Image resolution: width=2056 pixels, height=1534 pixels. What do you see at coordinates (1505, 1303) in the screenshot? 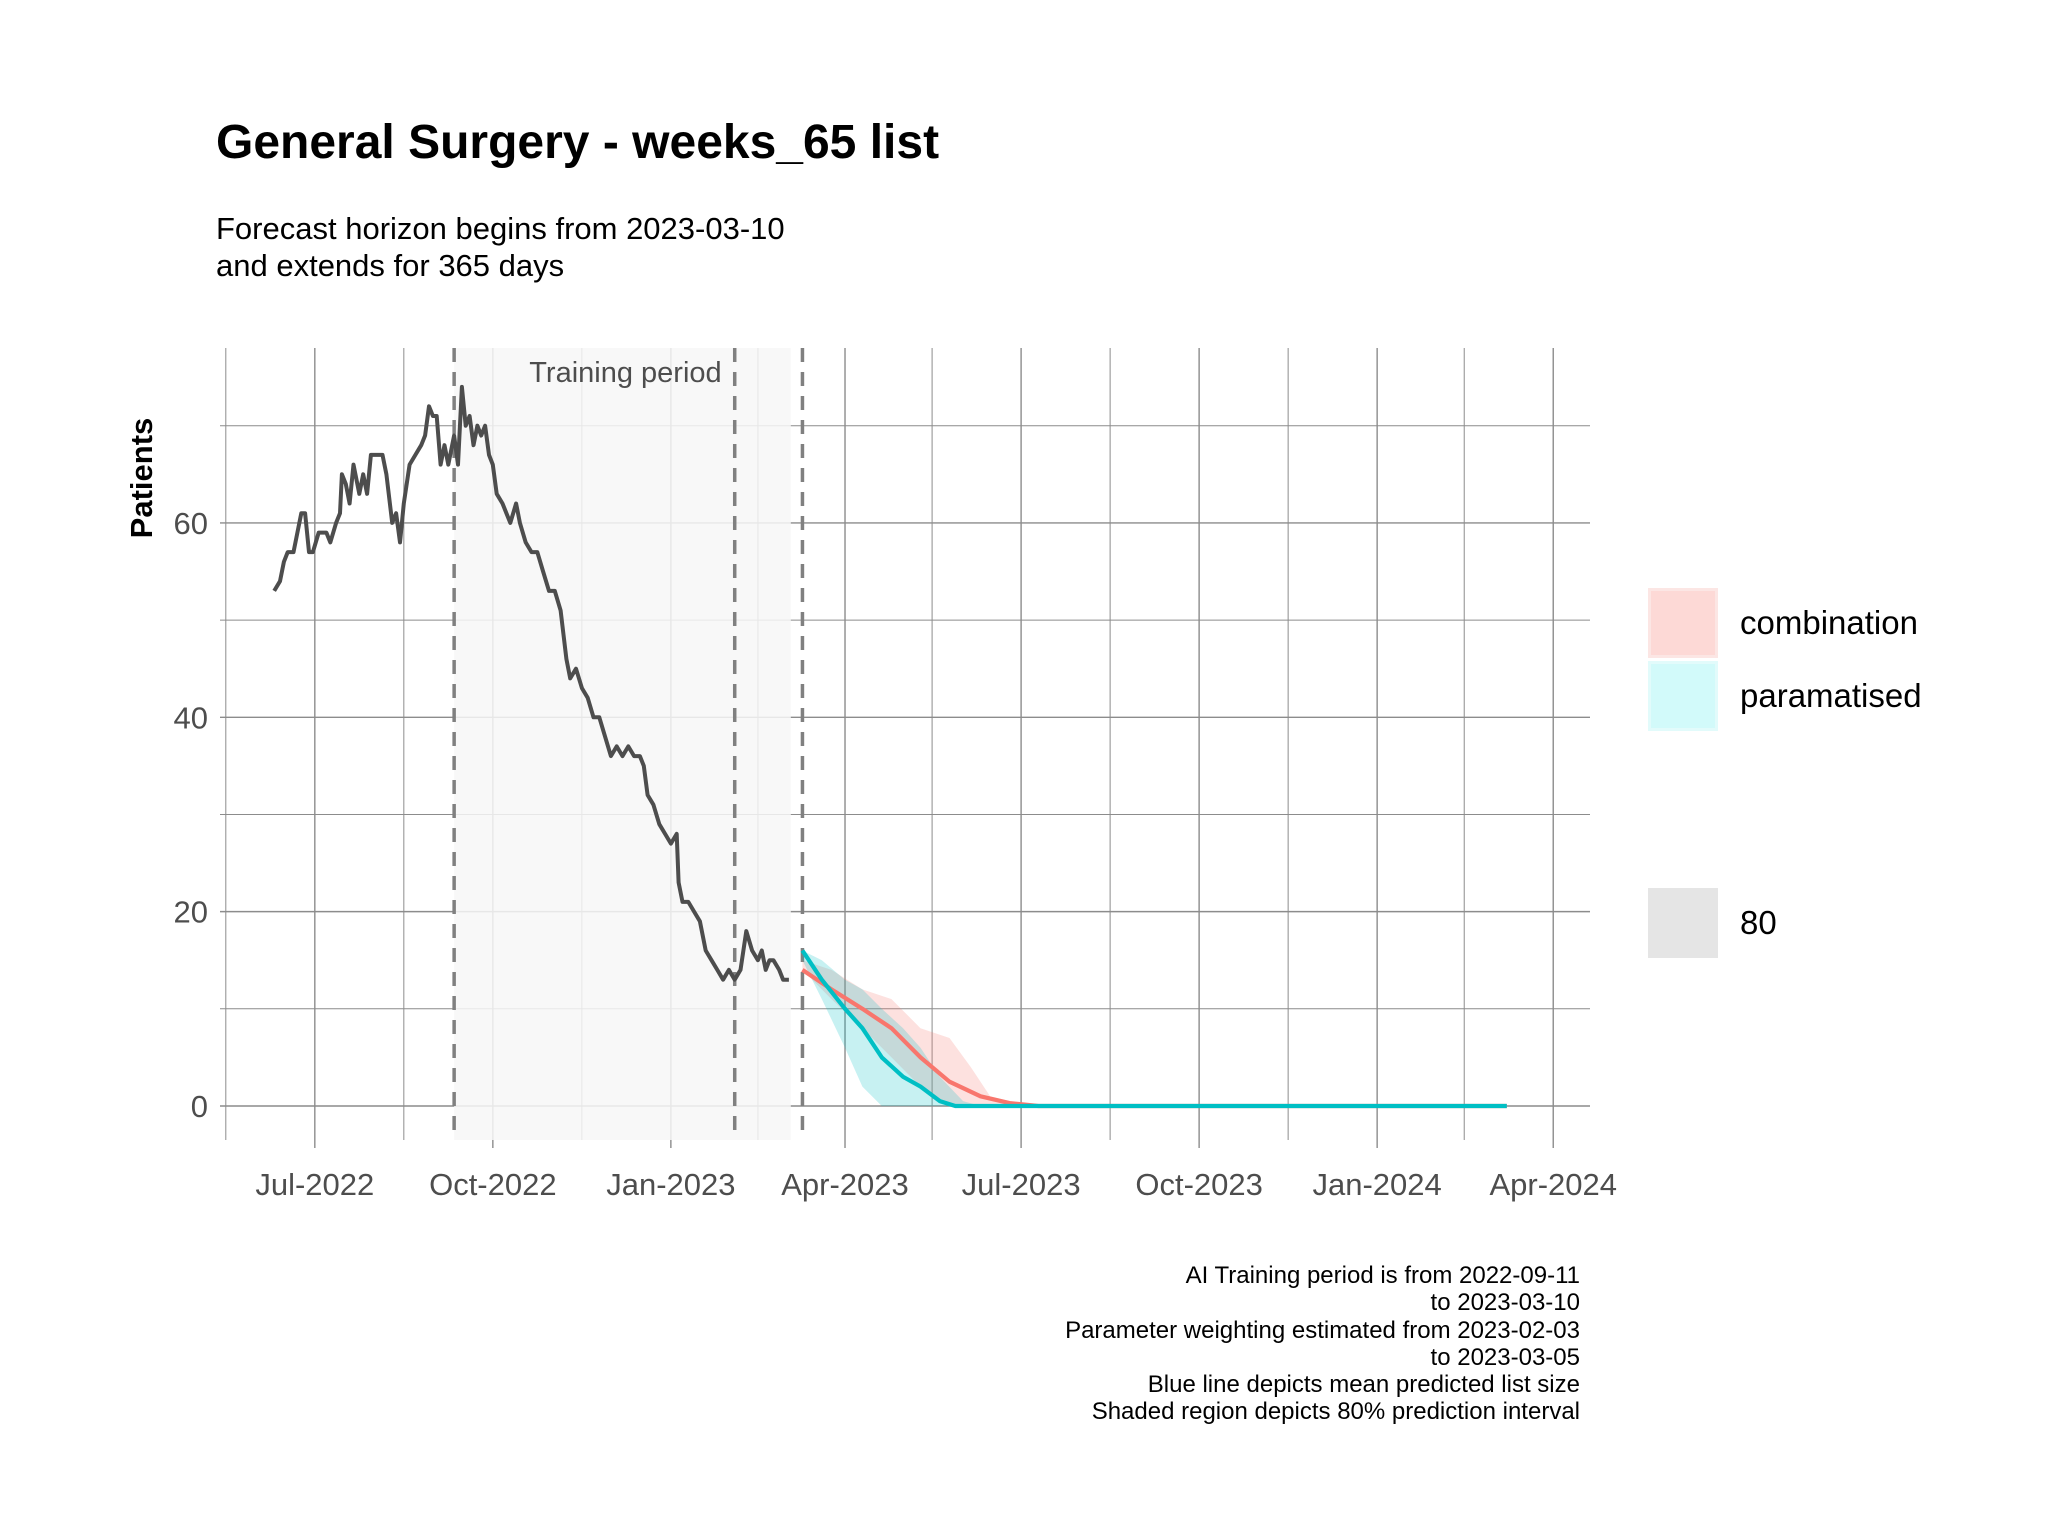
I see `caption-line-2: to 2023-03-10` at bounding box center [1505, 1303].